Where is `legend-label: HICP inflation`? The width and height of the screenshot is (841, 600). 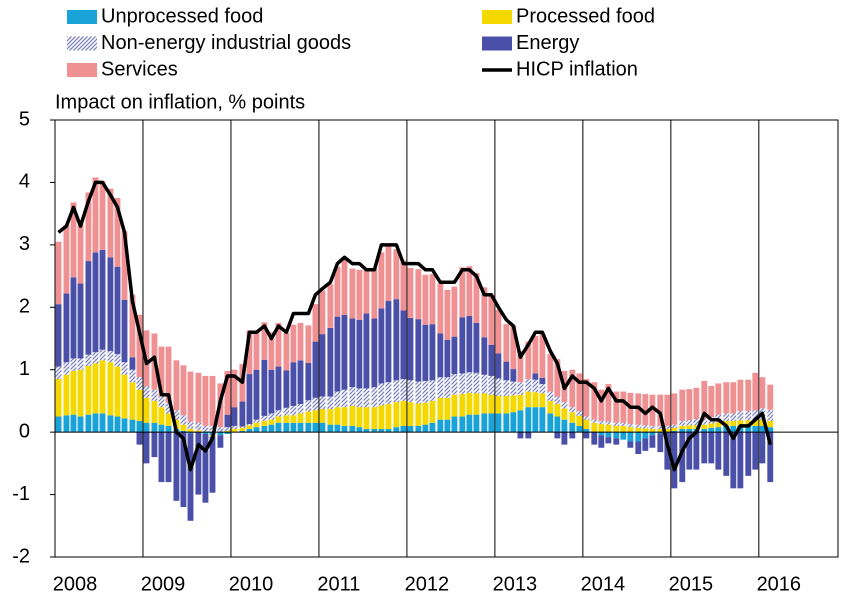 legend-label: HICP inflation is located at coordinates (577, 69).